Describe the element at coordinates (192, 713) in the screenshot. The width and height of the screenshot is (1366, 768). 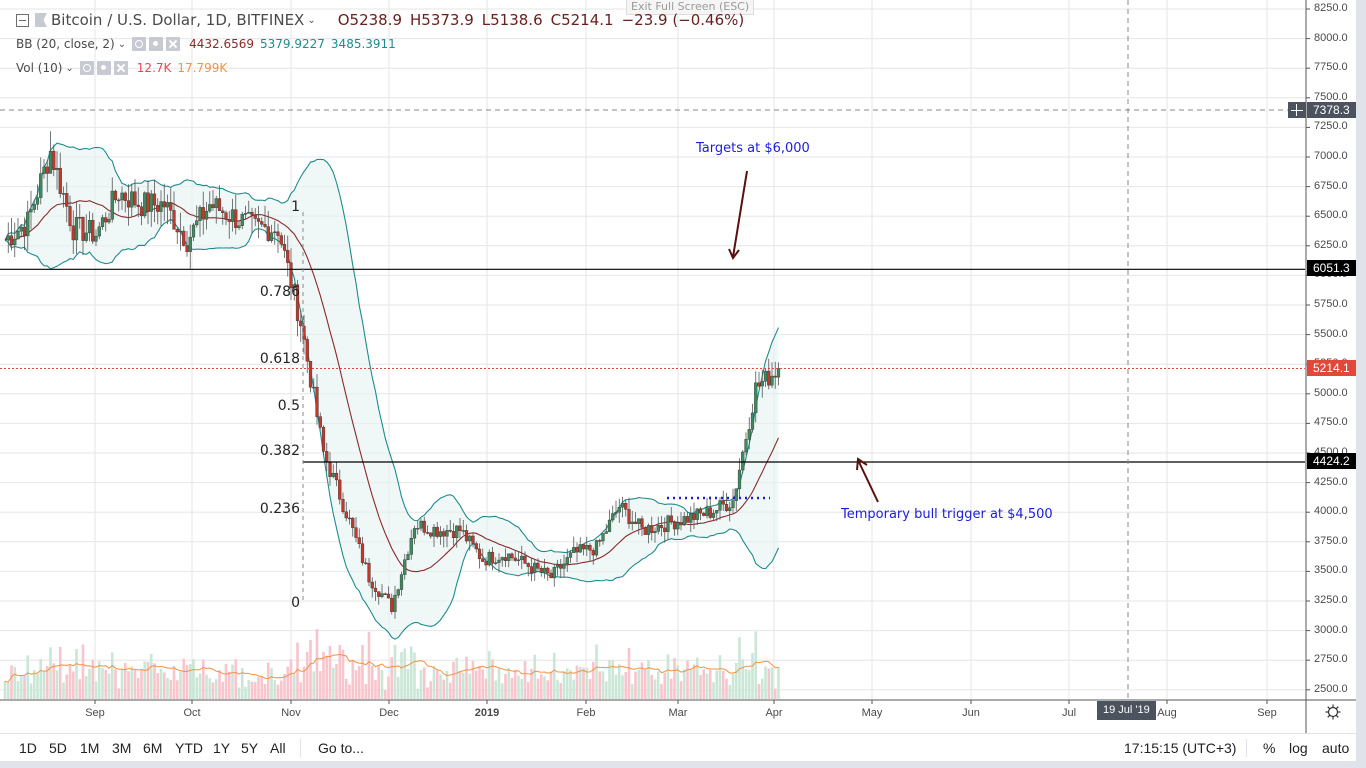
I see `time-axis-label: Oct` at that location.